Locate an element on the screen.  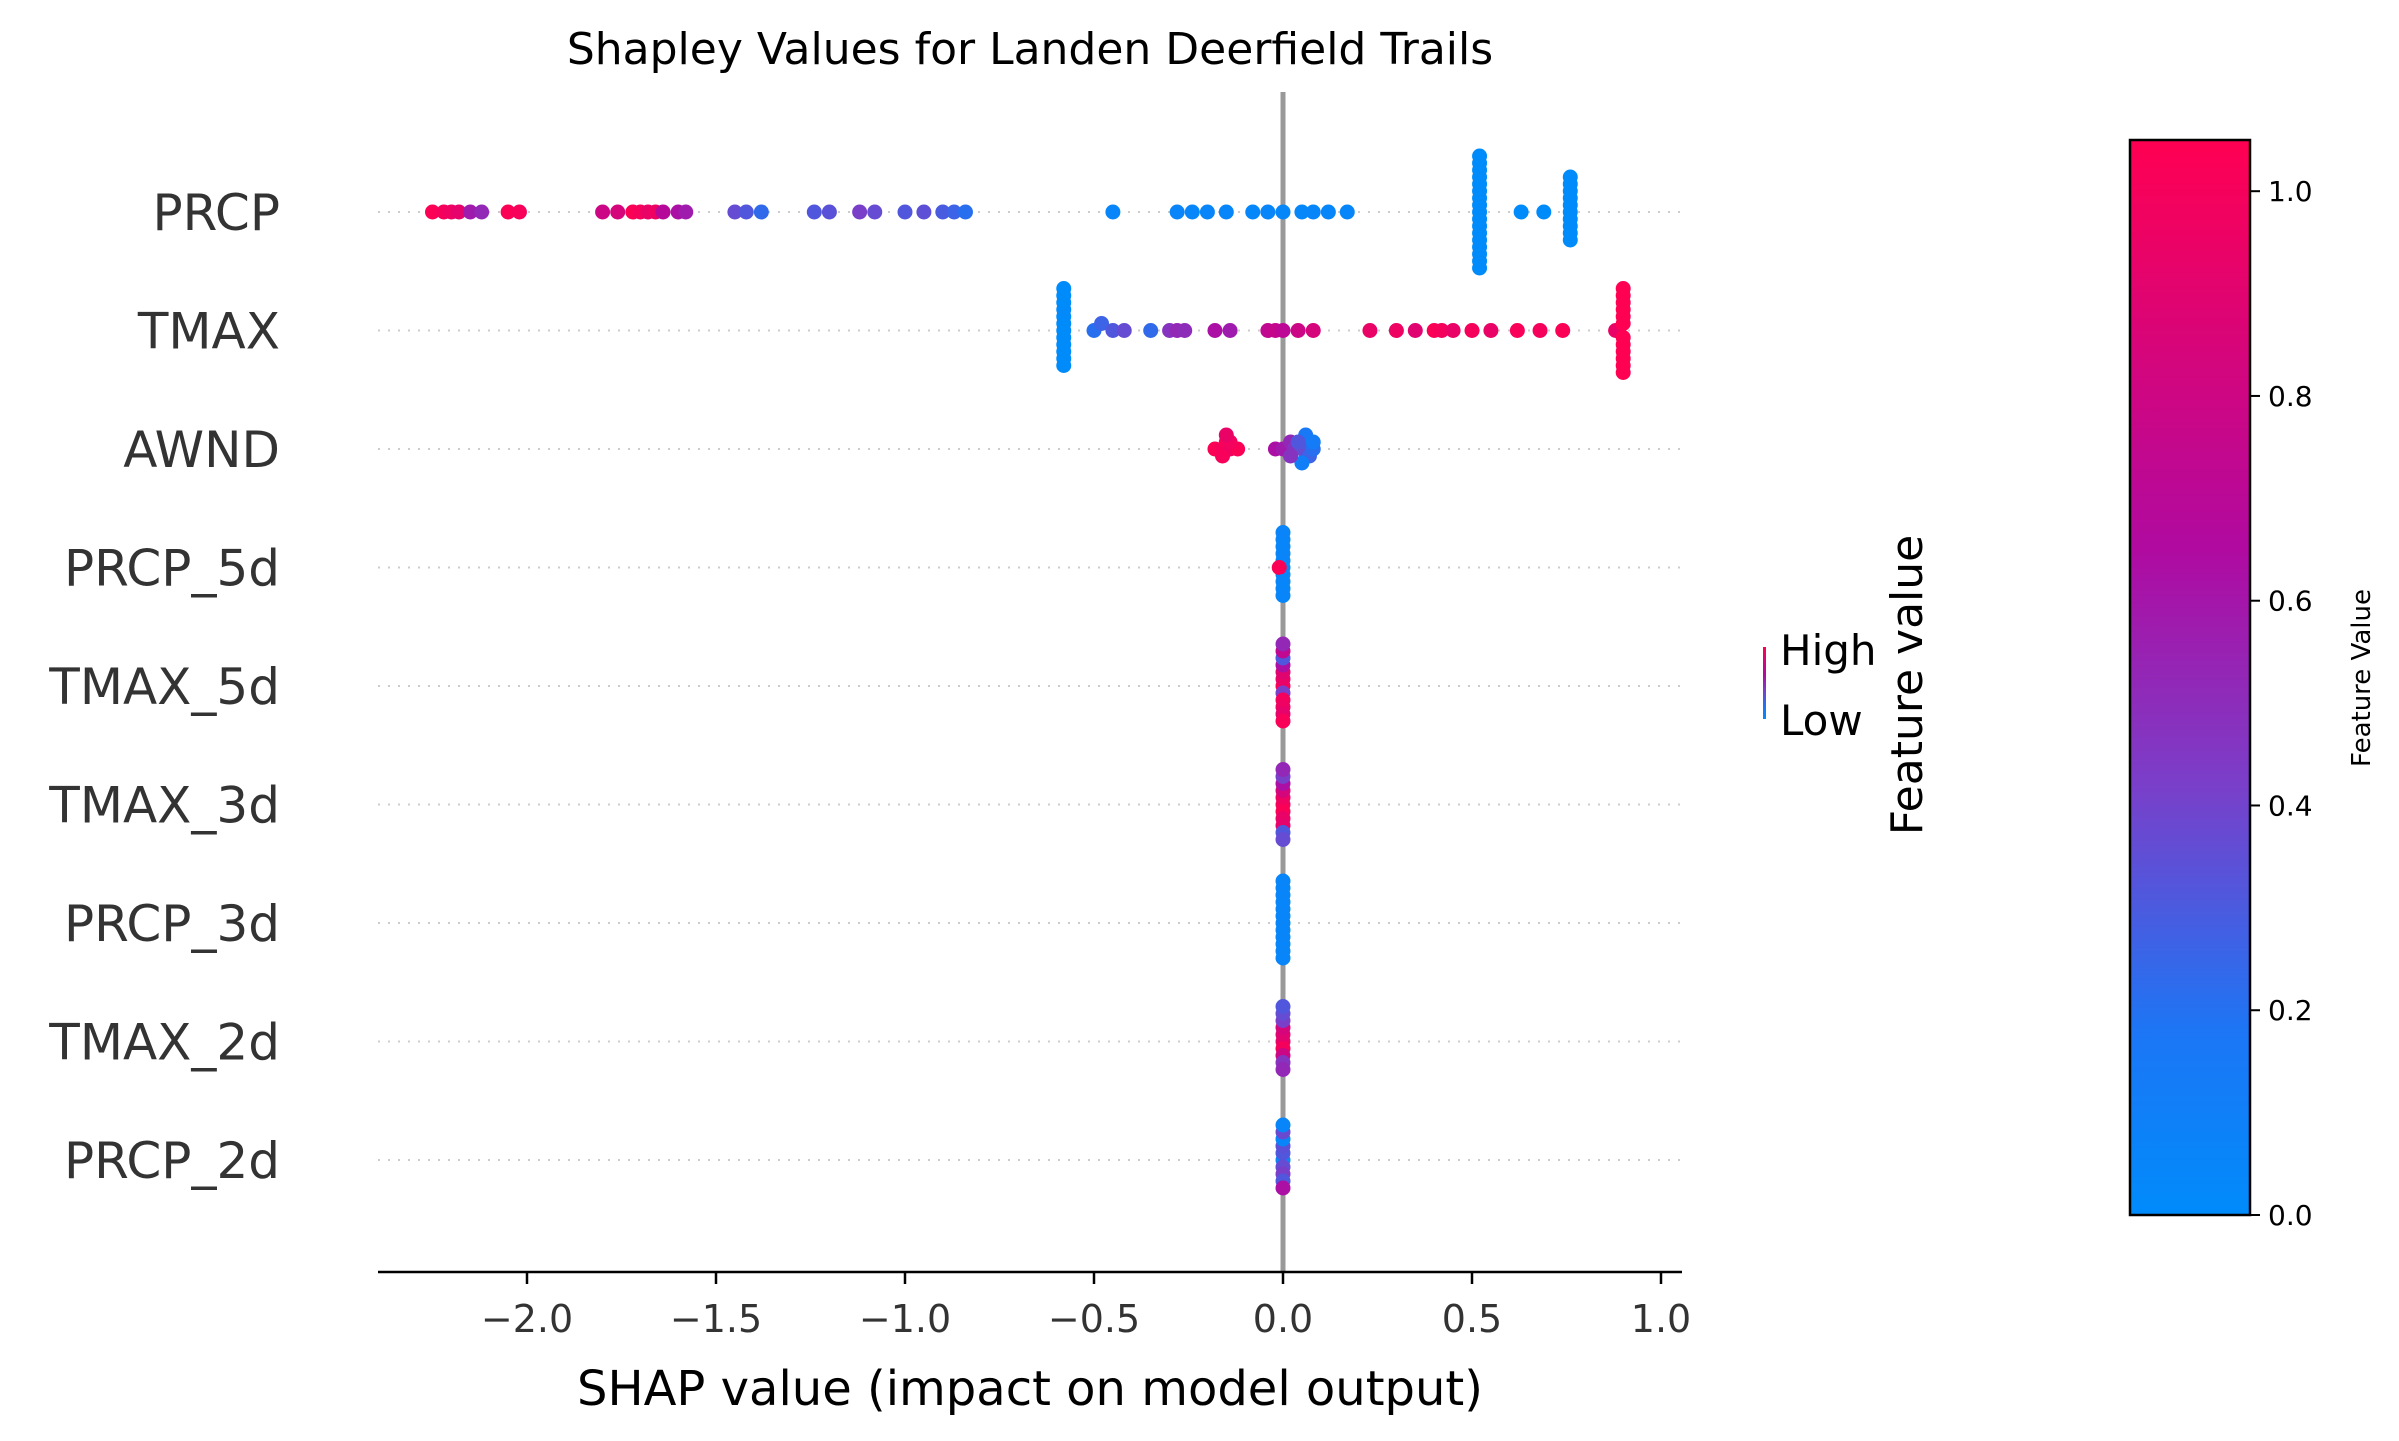
x-tick-label-0: −2.0 is located at coordinates (527, 1319).